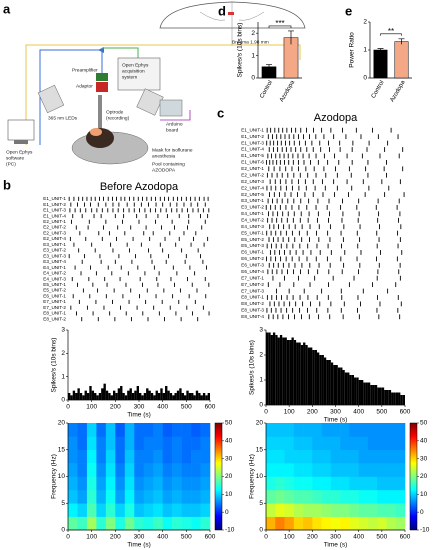  What do you see at coordinates (133, 71) in the screenshot?
I see `diagram-label: acquisition` at bounding box center [133, 71].